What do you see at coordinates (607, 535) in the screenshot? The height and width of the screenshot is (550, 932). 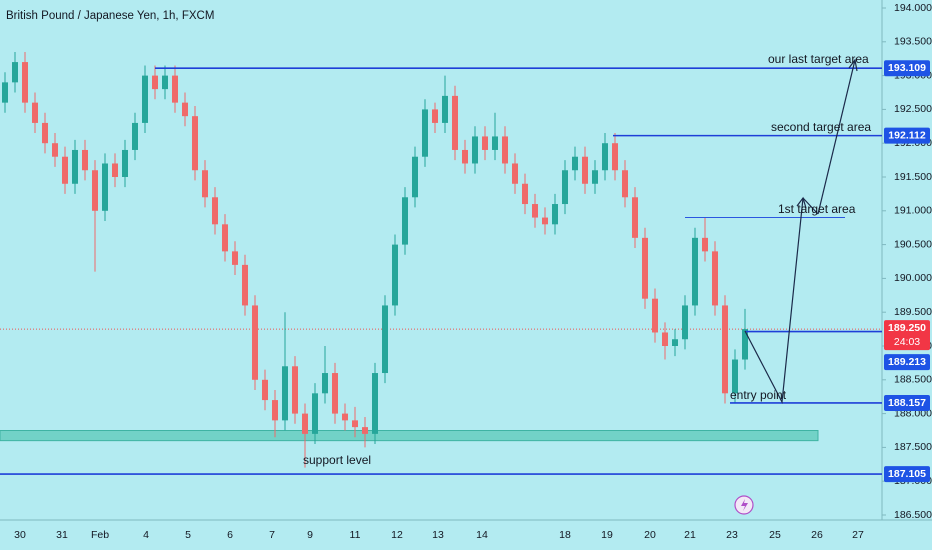 I see `x-tick-label: 19` at bounding box center [607, 535].